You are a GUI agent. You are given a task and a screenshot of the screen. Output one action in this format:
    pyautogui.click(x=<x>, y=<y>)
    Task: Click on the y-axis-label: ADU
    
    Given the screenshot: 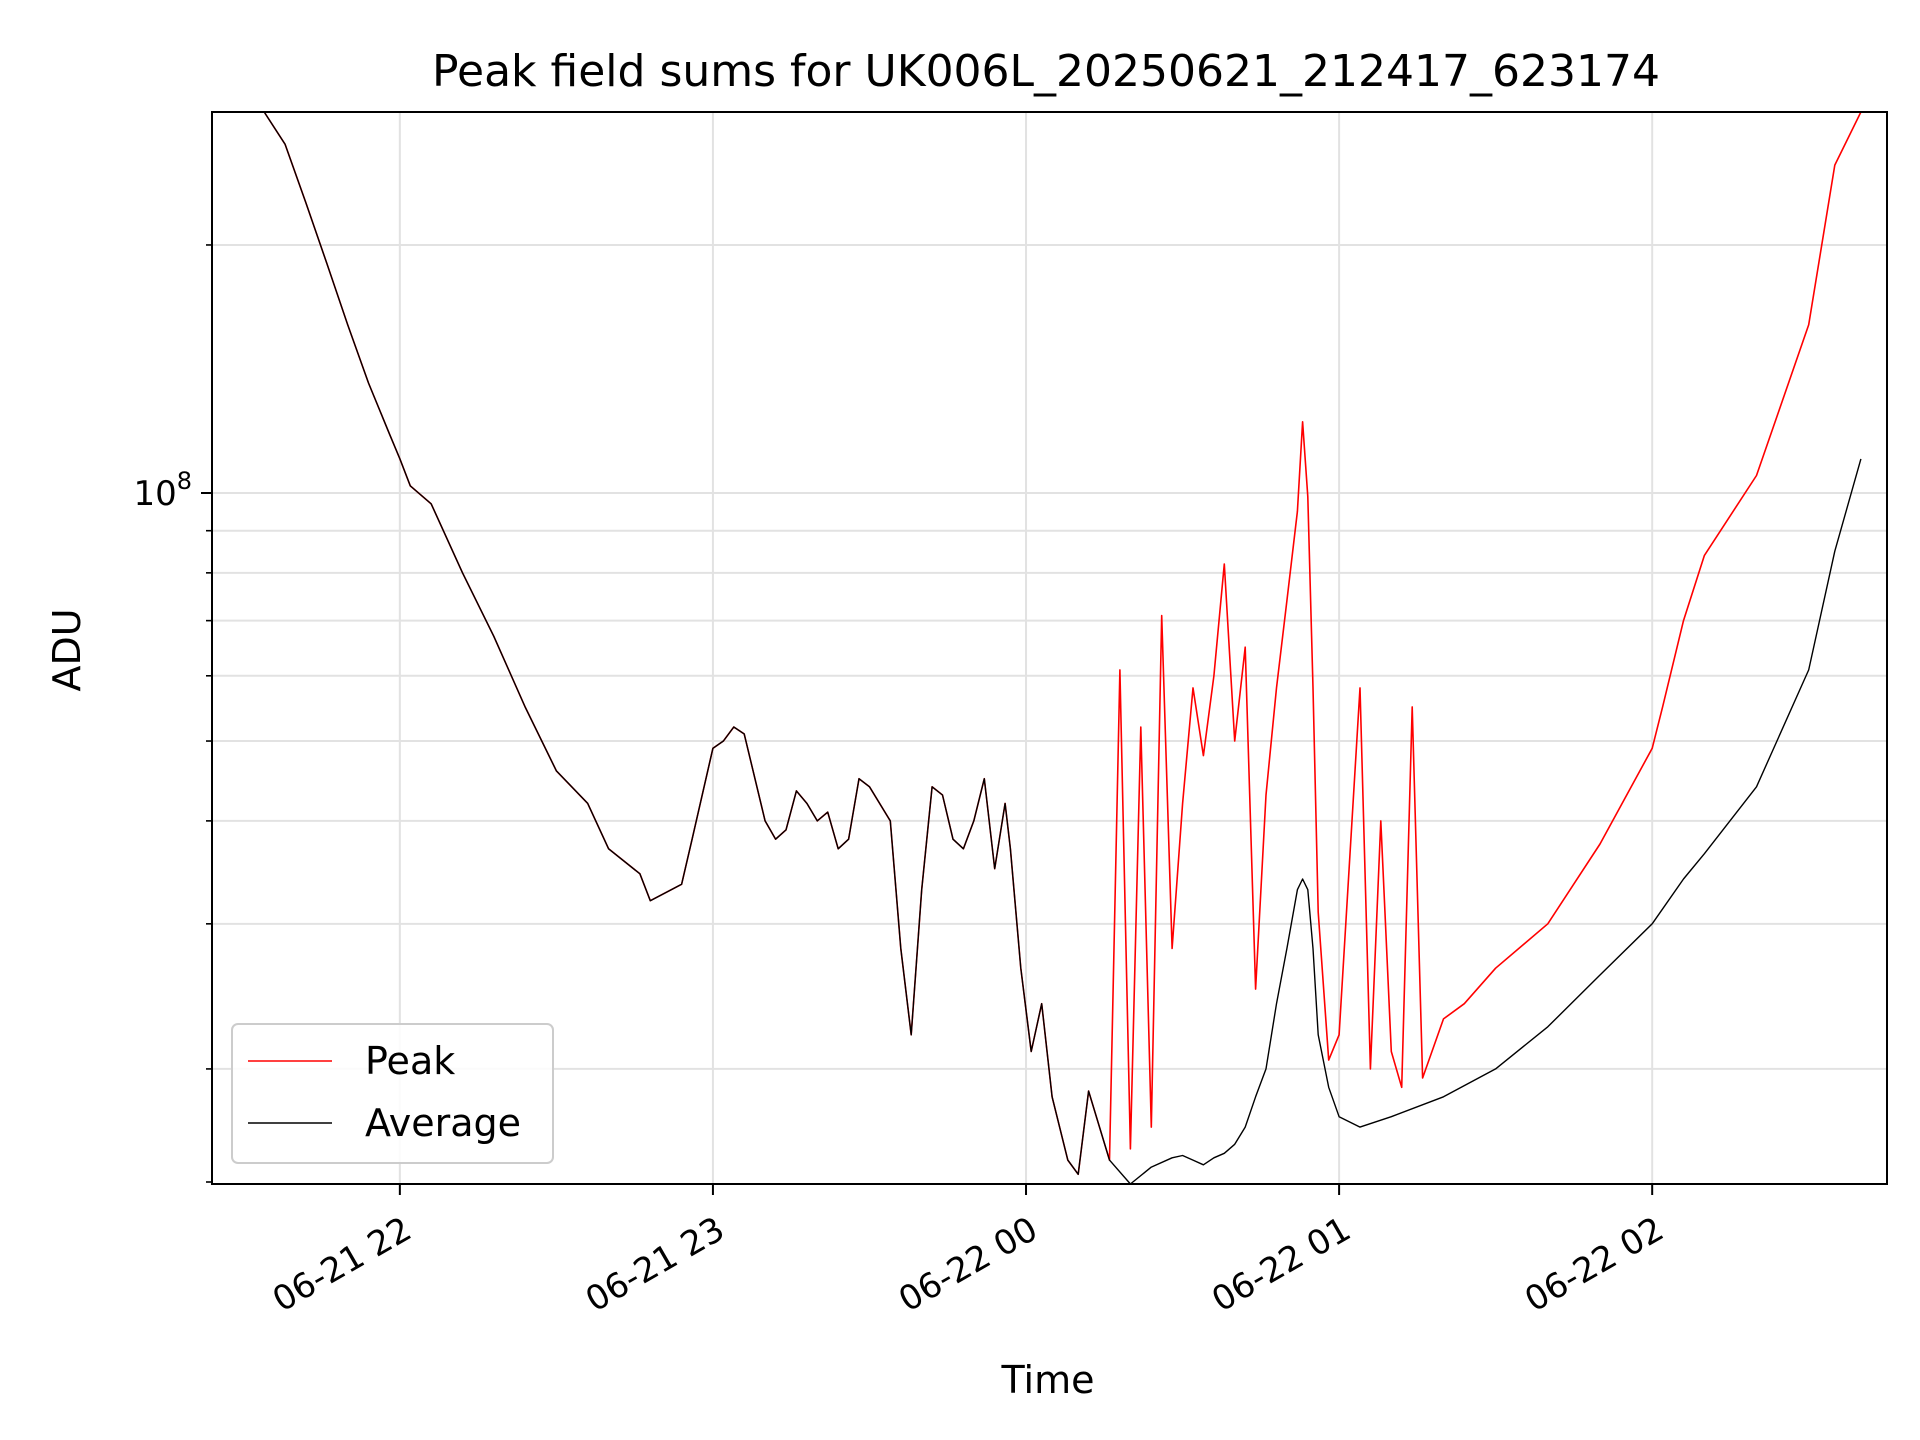 What is the action you would take?
    pyautogui.click(x=67, y=649)
    